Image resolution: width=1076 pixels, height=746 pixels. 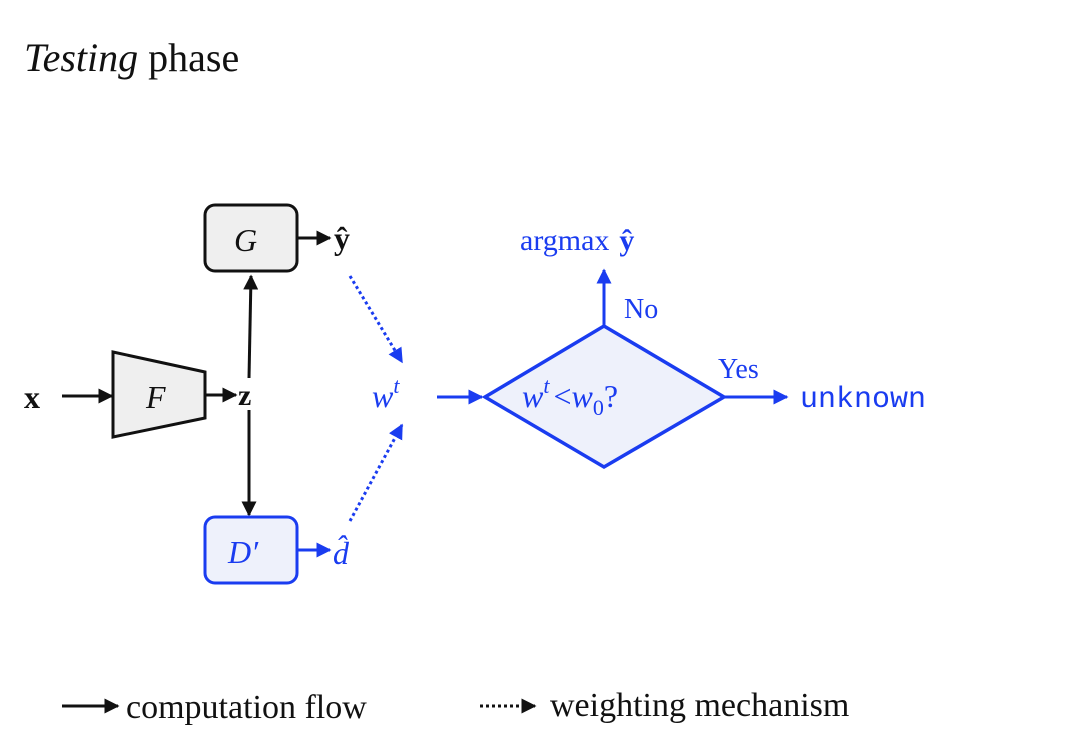 I want to click on classifier-output-label: ŷ, so click(x=342, y=238).